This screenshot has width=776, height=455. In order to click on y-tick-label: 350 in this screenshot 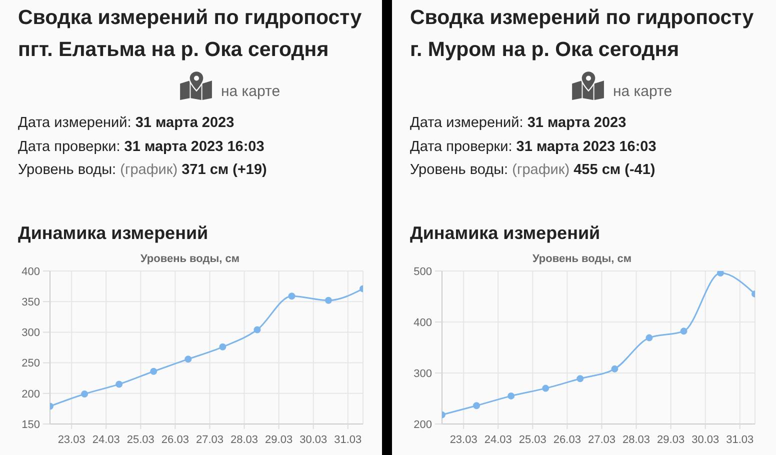, I will do `click(31, 302)`.